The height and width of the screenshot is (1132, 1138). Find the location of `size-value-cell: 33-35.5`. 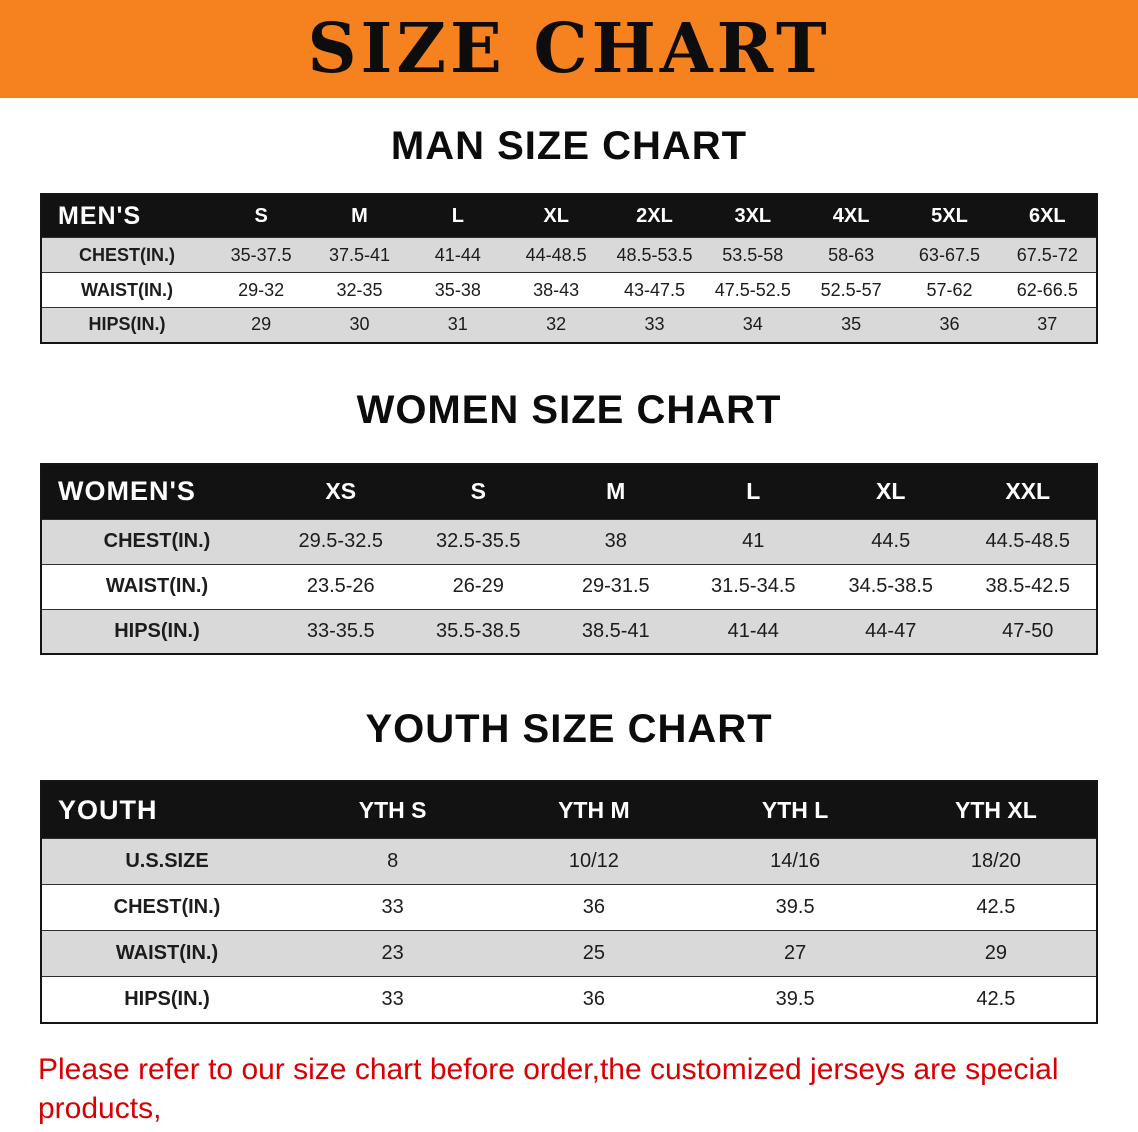

size-value-cell: 33-35.5 is located at coordinates (341, 631).